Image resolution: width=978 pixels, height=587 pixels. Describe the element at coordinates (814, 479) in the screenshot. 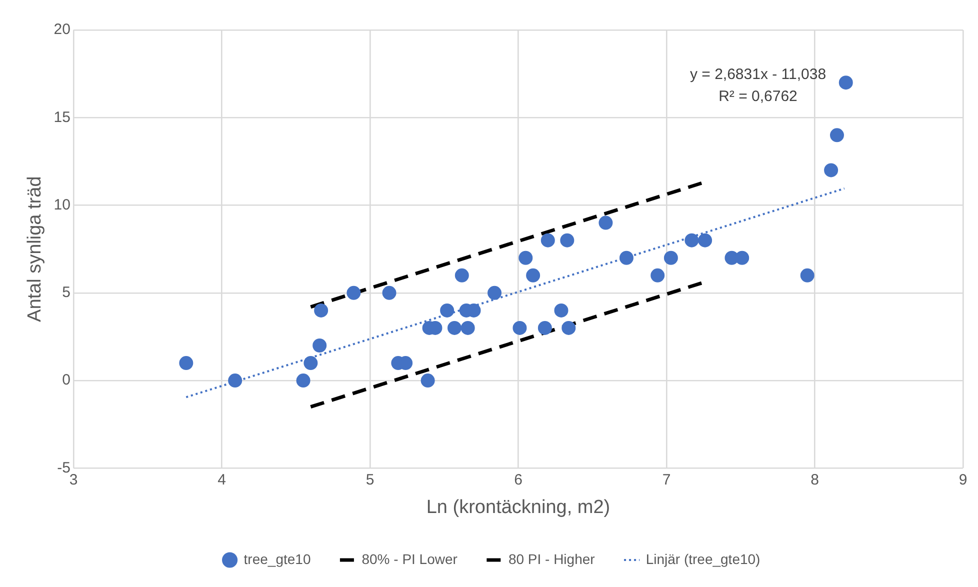

I see `x-tick-label: 8` at that location.